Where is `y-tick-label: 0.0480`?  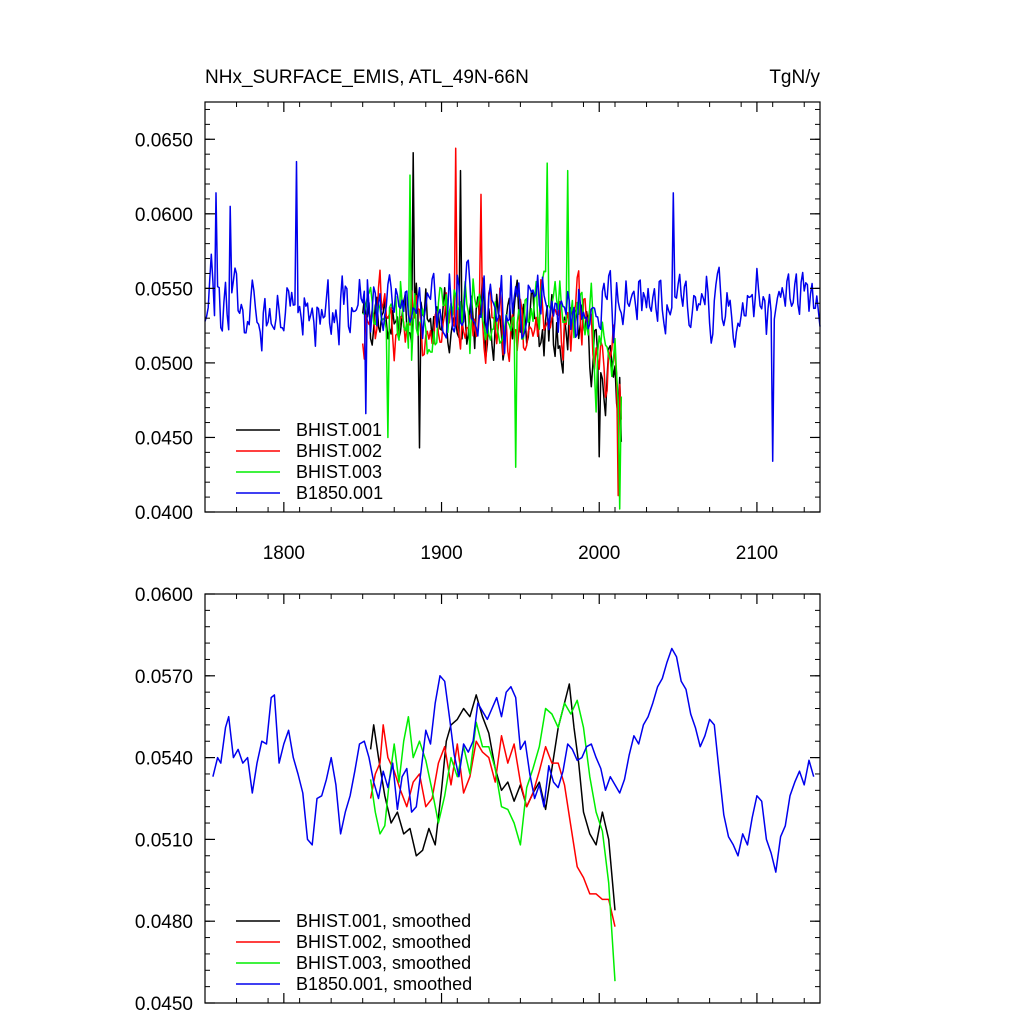
y-tick-label: 0.0480 is located at coordinates (164, 922).